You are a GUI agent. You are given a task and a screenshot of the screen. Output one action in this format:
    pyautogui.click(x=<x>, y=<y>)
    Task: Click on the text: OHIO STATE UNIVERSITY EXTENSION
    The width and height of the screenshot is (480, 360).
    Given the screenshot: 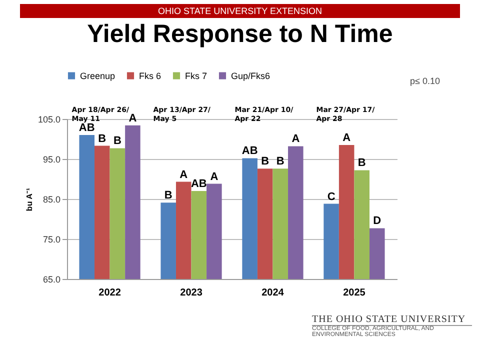 What is the action you would take?
    pyautogui.click(x=240, y=11)
    